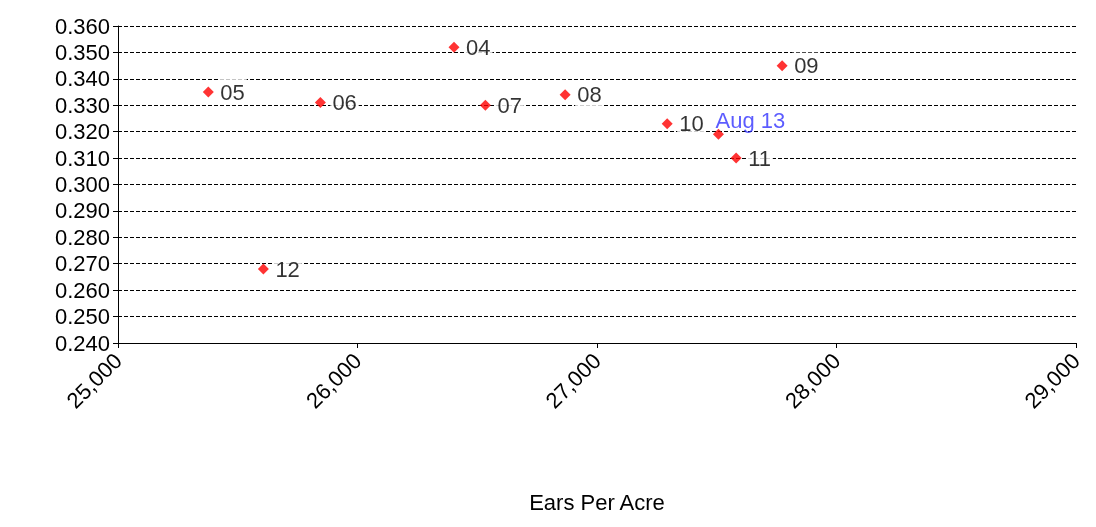 The width and height of the screenshot is (1096, 527). I want to click on annotation: 04, so click(478, 47).